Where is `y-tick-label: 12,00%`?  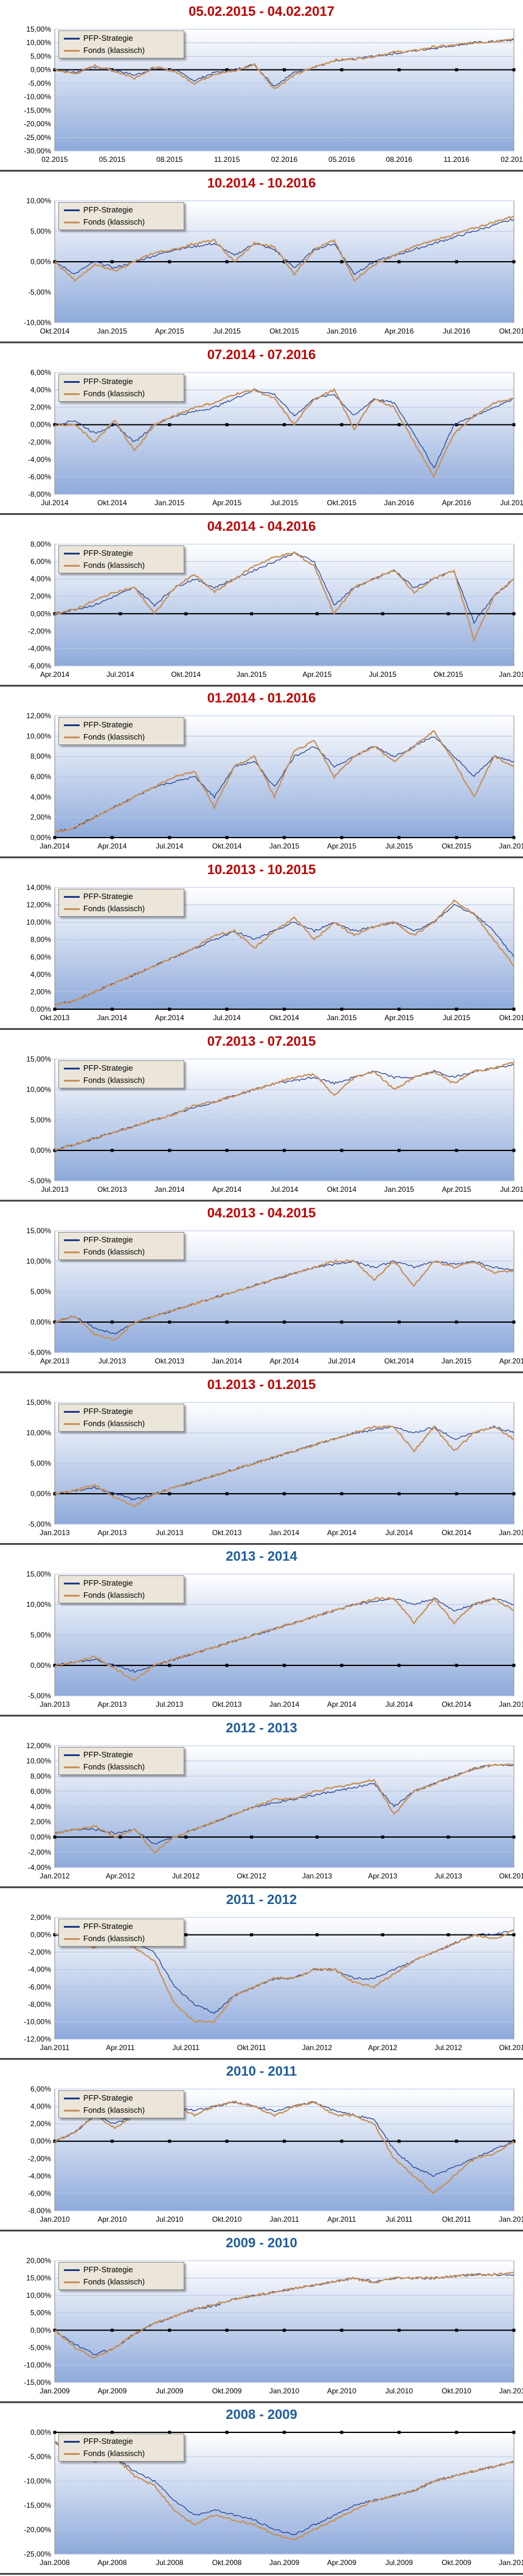 y-tick-label: 12,00% is located at coordinates (39, 905).